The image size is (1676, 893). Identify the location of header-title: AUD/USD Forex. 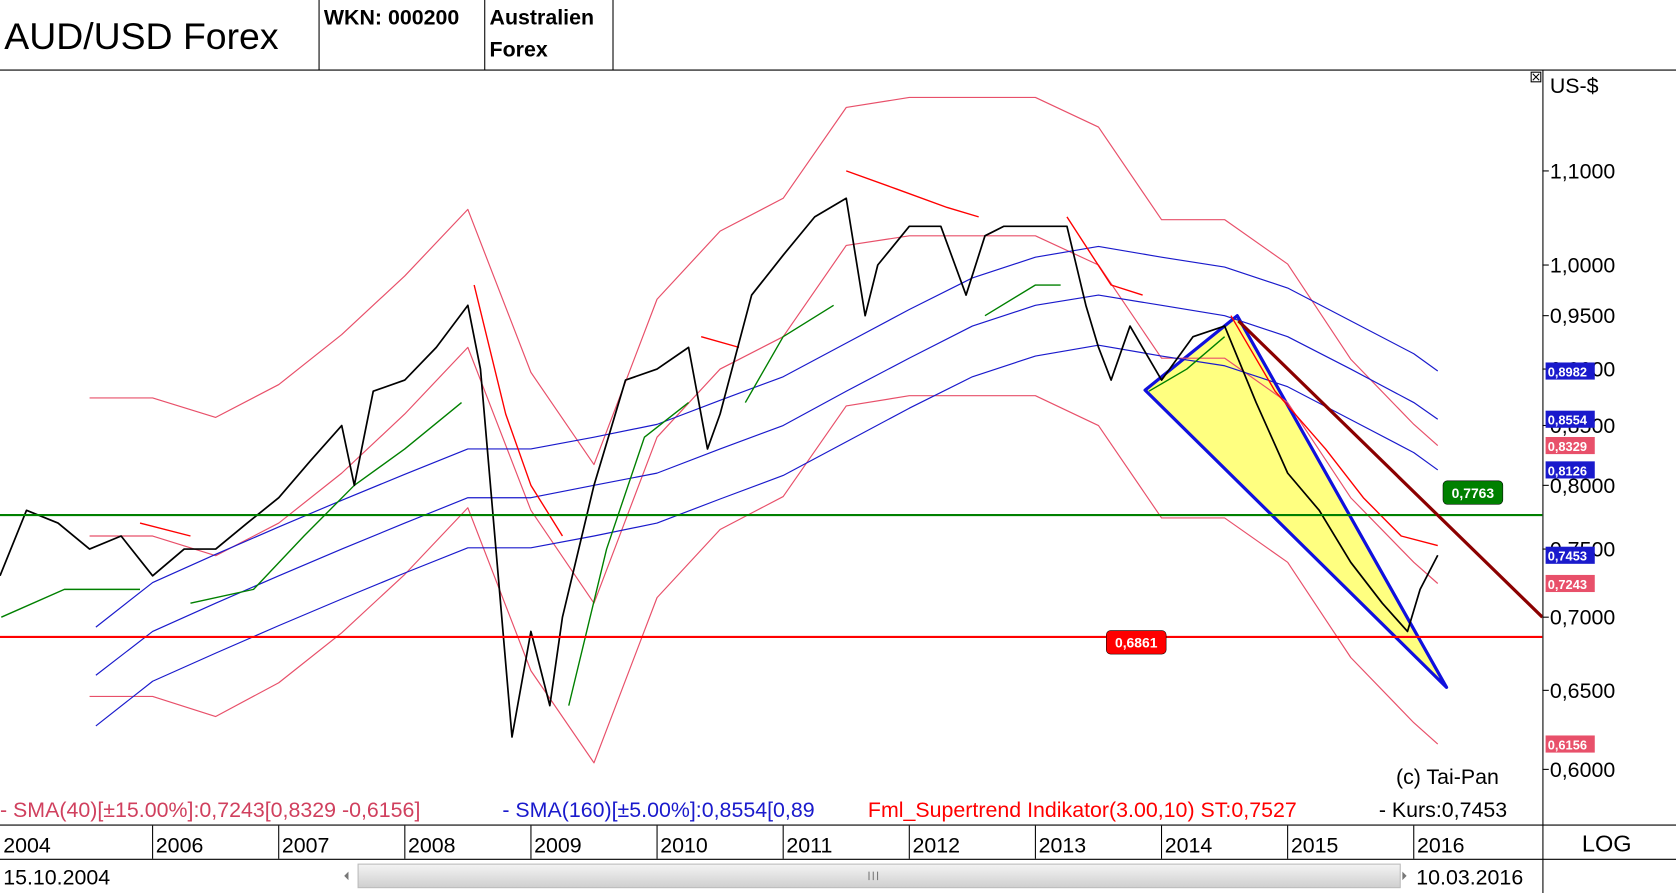
(141, 36).